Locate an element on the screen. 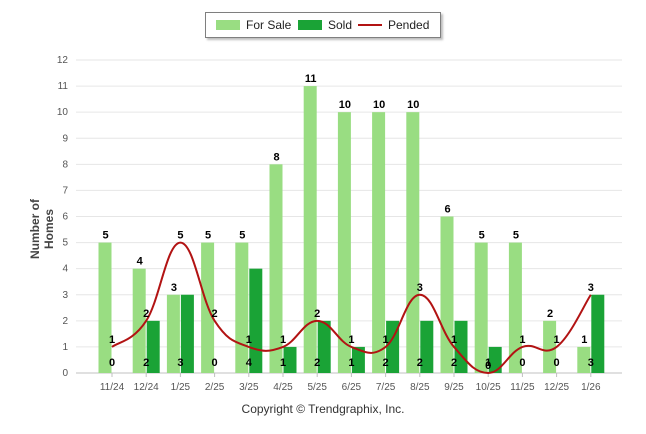 The image size is (646, 434). legend-label-for-sale: For Sale is located at coordinates (269, 25).